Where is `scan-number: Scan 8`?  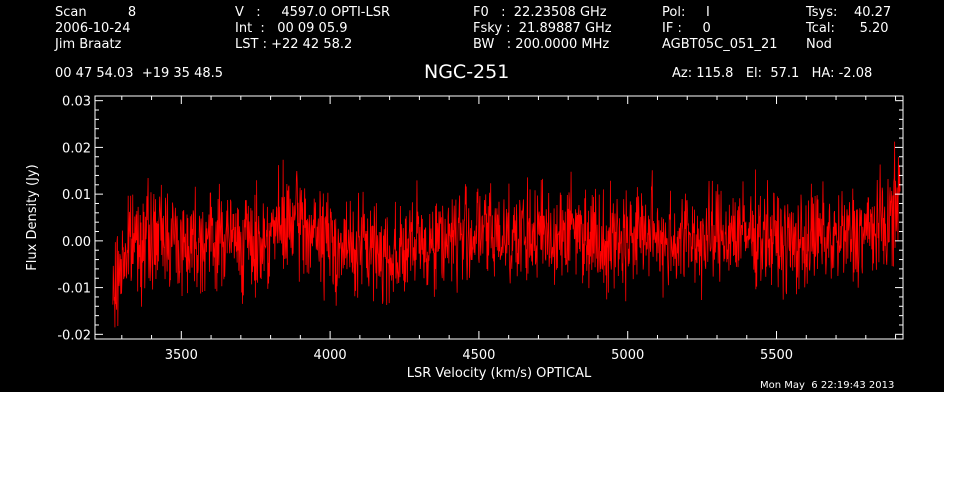 scan-number: Scan 8 is located at coordinates (96, 12).